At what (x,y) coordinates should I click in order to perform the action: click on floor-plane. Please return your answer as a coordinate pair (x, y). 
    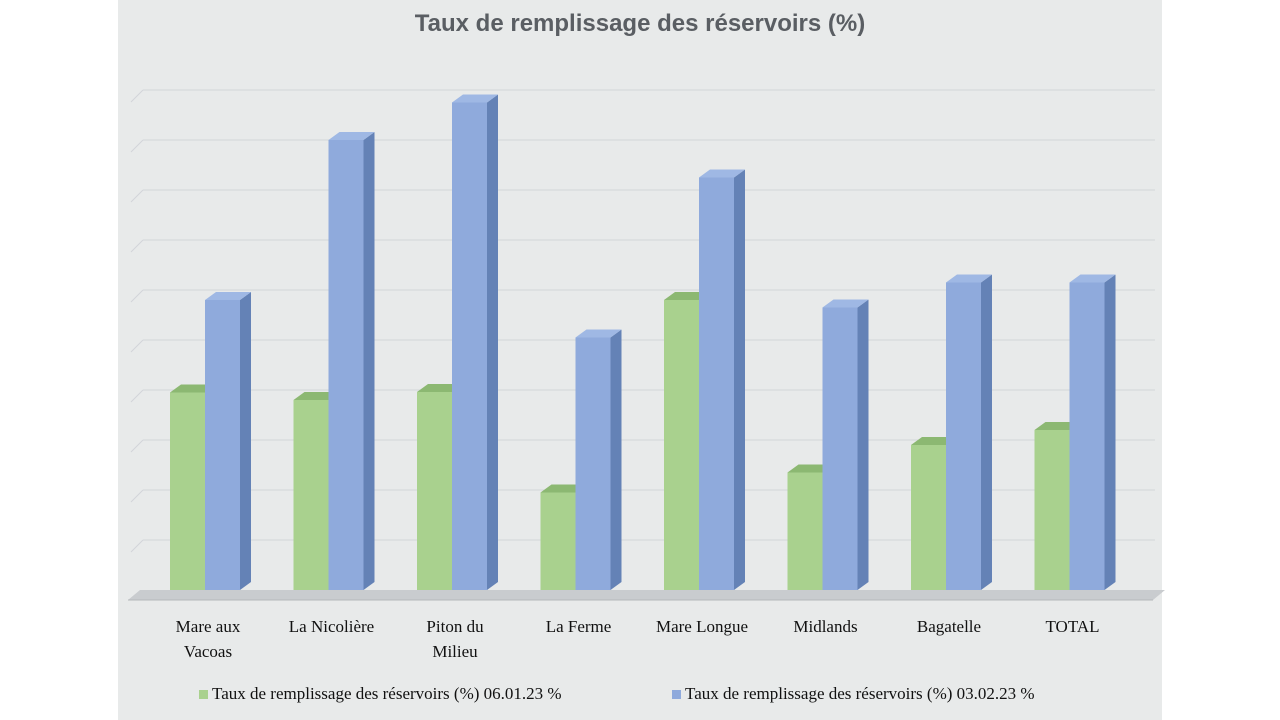
    Looking at the image, I should click on (646, 595).